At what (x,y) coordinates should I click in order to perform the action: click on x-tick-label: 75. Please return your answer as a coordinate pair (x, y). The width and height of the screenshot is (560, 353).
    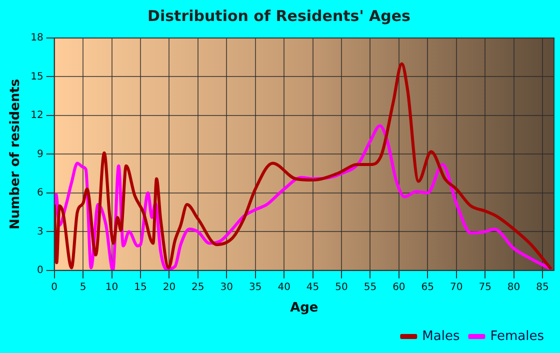
    Looking at the image, I should click on (485, 287).